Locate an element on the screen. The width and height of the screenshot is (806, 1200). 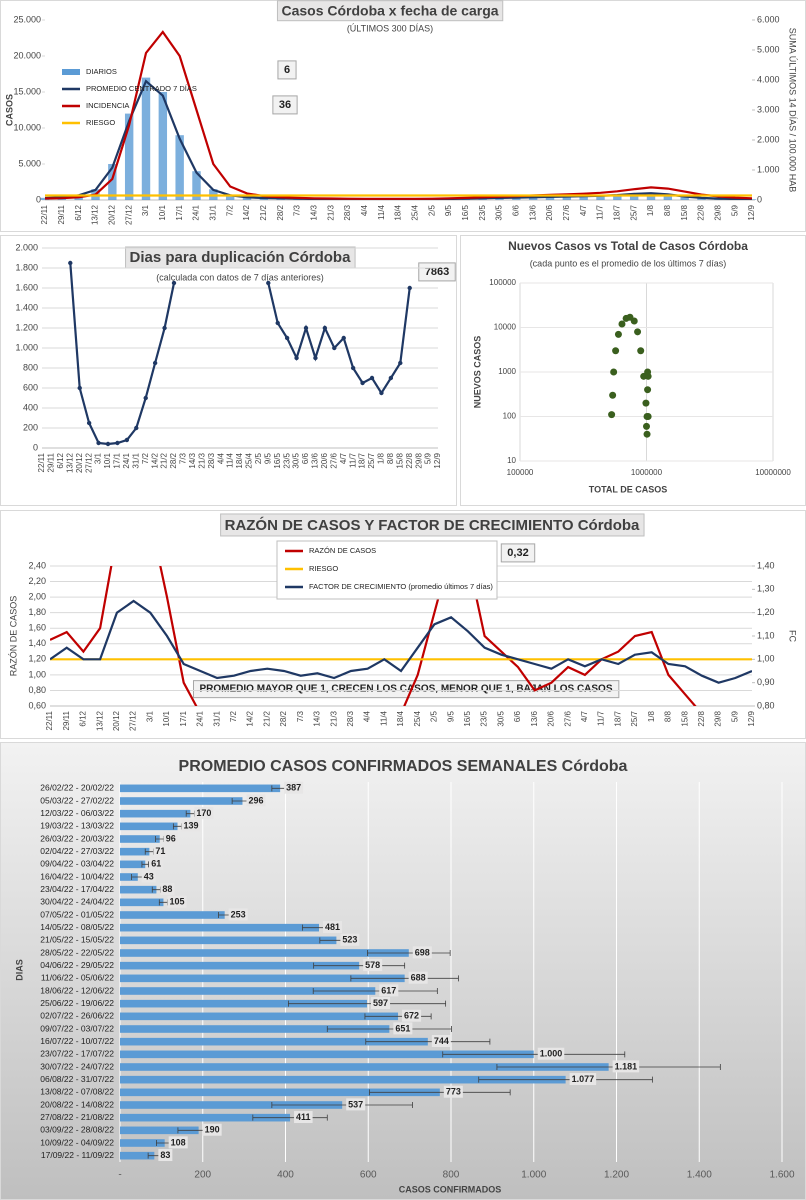
x-axis-label: TOTAL DE CASOS is located at coordinates (628, 489).